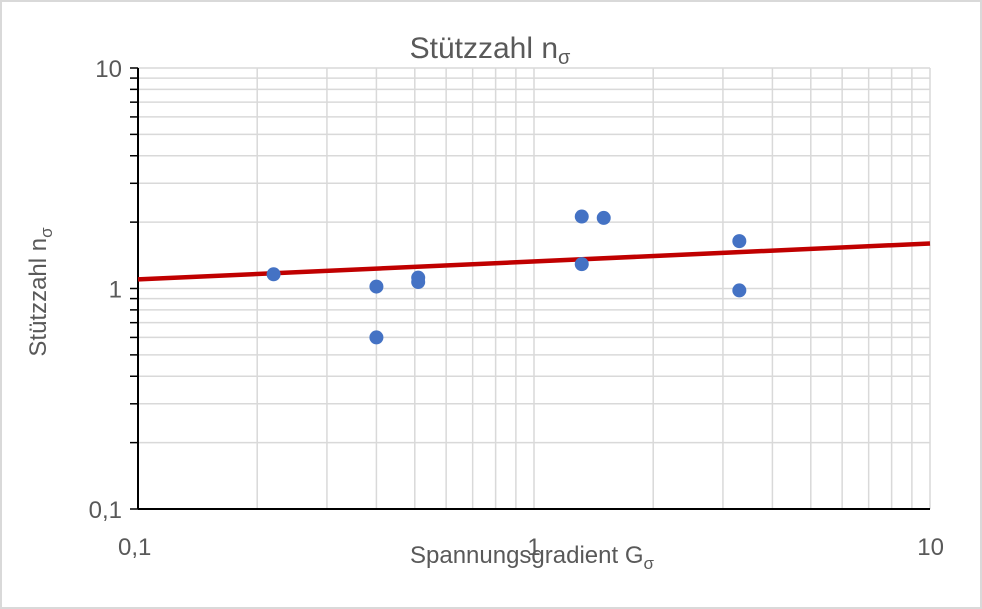 Image resolution: width=982 pixels, height=609 pixels. I want to click on data-points, so click(506, 277).